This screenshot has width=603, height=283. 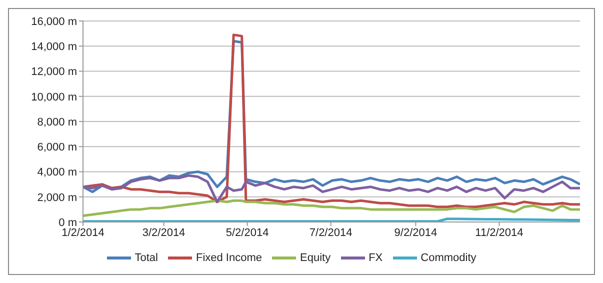 What do you see at coordinates (67, 222) in the screenshot?
I see `y-tick-label: 0 m` at bounding box center [67, 222].